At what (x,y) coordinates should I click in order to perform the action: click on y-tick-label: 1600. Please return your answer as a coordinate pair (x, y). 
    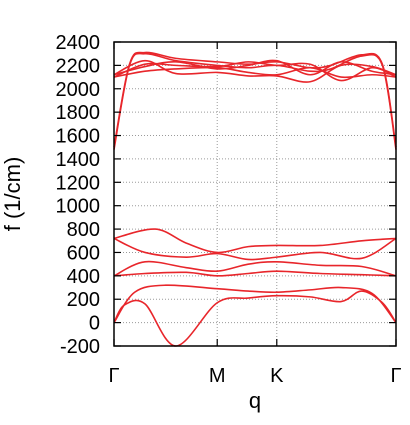
    Looking at the image, I should click on (78, 137).